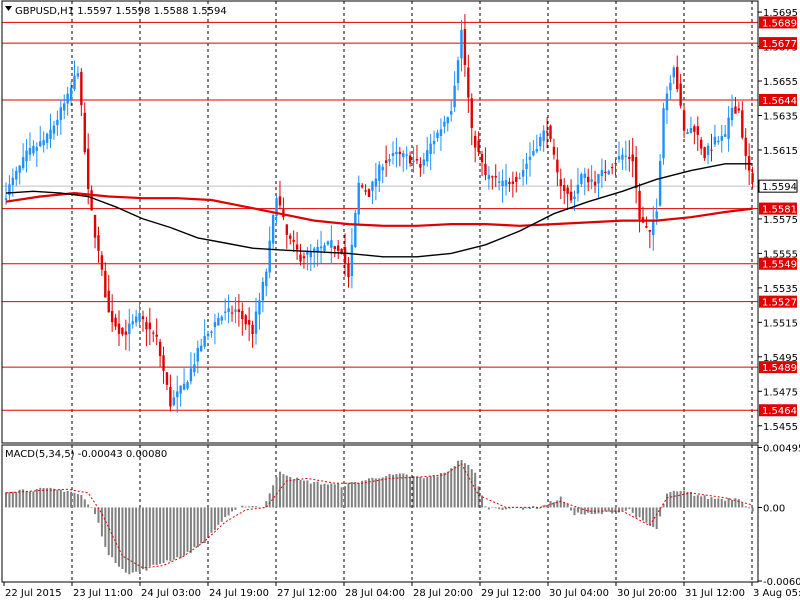 The width and height of the screenshot is (800, 600). I want to click on macd-y-tick-label: 0.00, so click(774, 508).